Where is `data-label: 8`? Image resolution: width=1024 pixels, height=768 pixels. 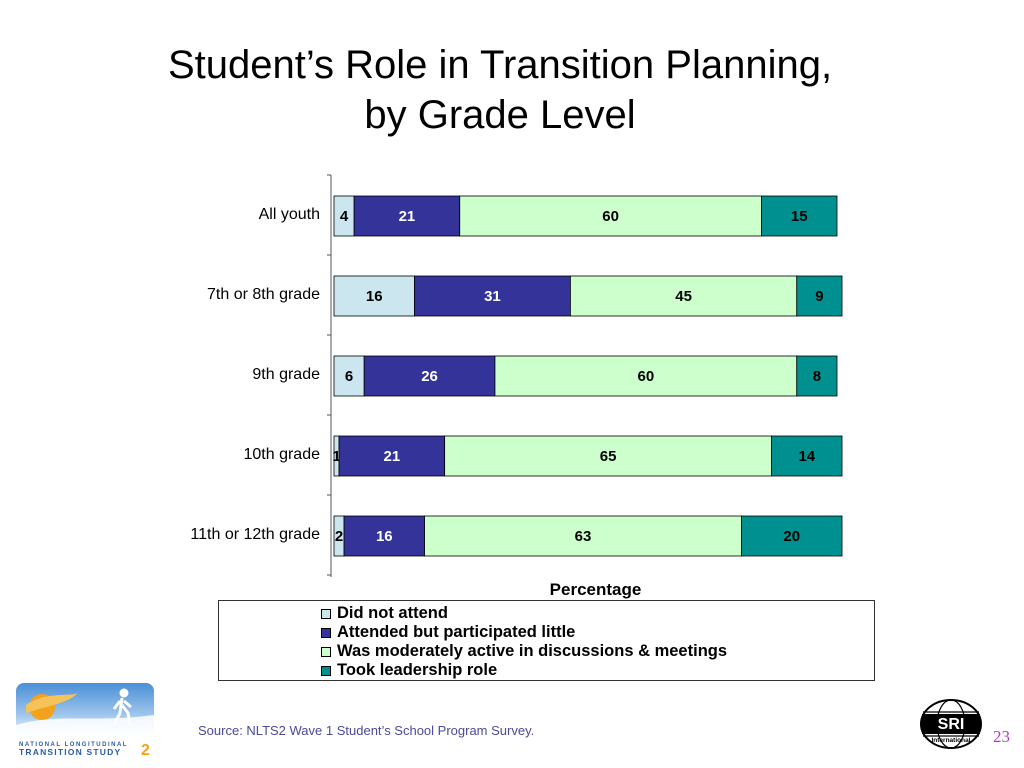 data-label: 8 is located at coordinates (817, 376).